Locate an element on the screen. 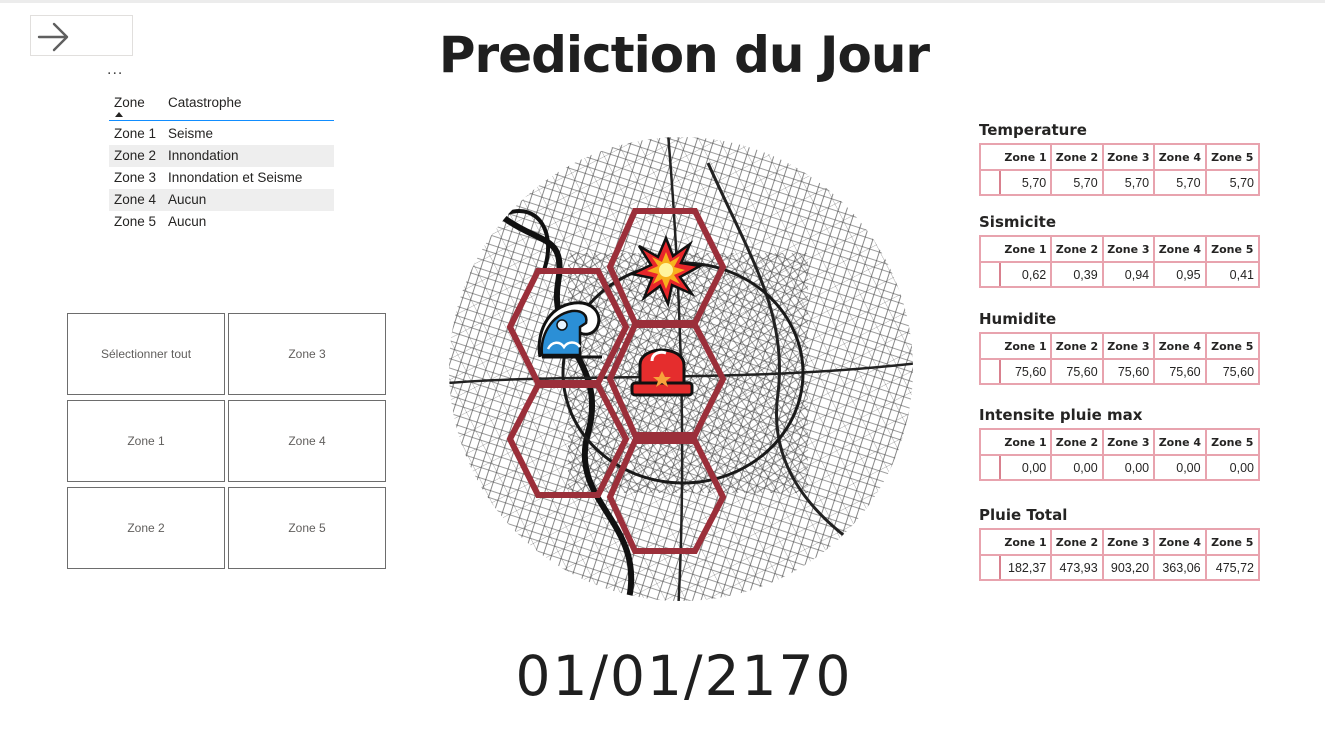 Image resolution: width=1325 pixels, height=742 pixels. hex-zones is located at coordinates (616, 381).